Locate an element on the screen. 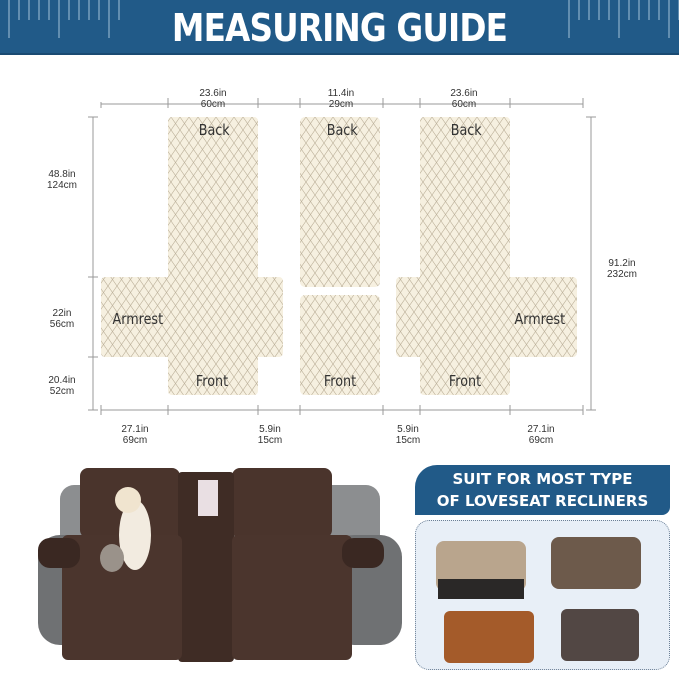 The image size is (679, 679). dim-bottom-2: 5.9in 15cm is located at coordinates (270, 435).